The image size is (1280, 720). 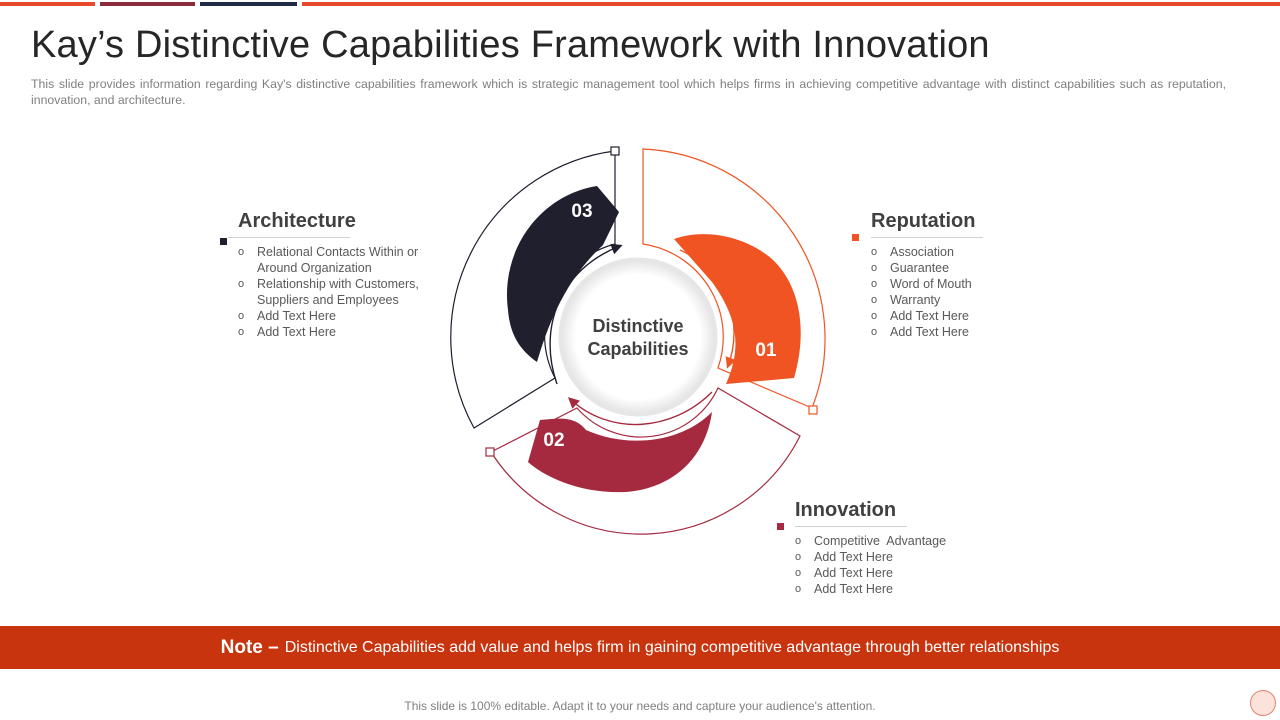 What do you see at coordinates (637, 349) in the screenshot?
I see `center-label-line2: Capabilities` at bounding box center [637, 349].